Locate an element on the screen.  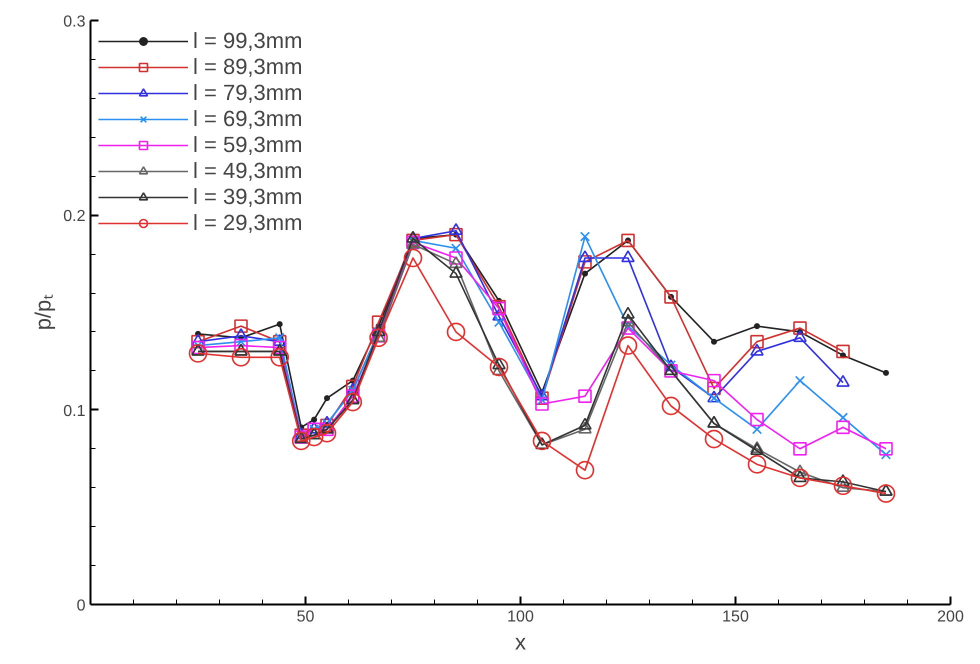
y-tick-label: 0.3 is located at coordinates (74, 22).